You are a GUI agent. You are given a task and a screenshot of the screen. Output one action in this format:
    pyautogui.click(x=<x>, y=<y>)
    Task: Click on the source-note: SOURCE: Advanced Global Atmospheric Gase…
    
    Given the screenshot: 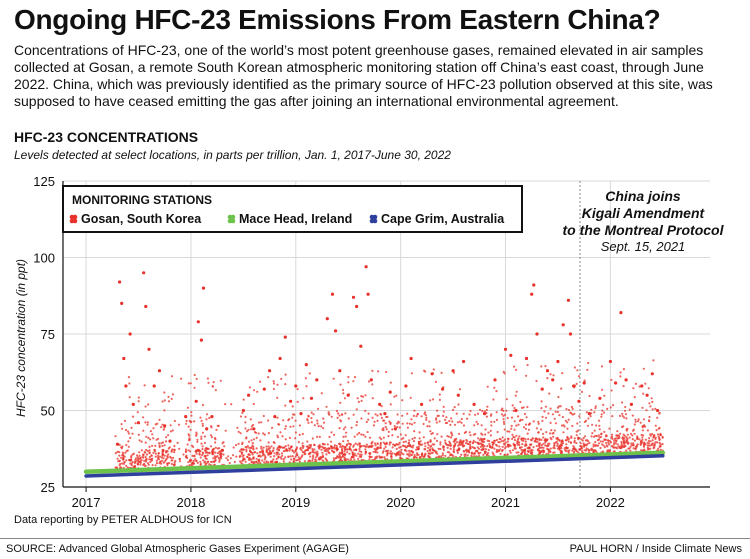 What is the action you would take?
    pyautogui.click(x=177, y=549)
    